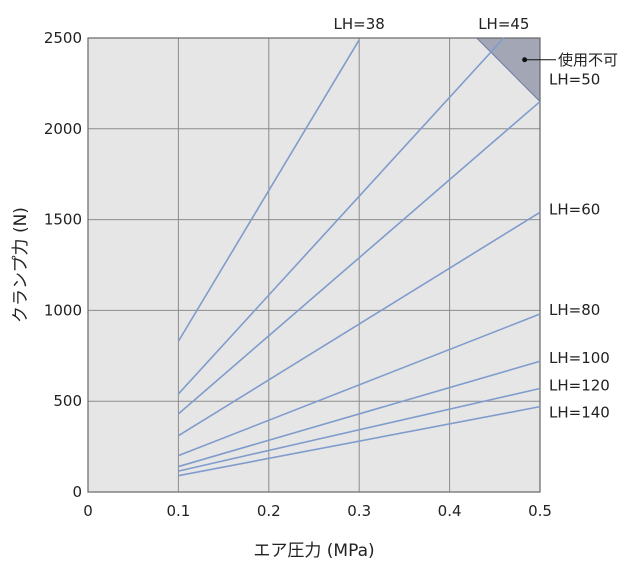 This screenshot has width=628, height=567. Describe the element at coordinates (269, 511) in the screenshot. I see `x-tick-label: 0.2` at that location.